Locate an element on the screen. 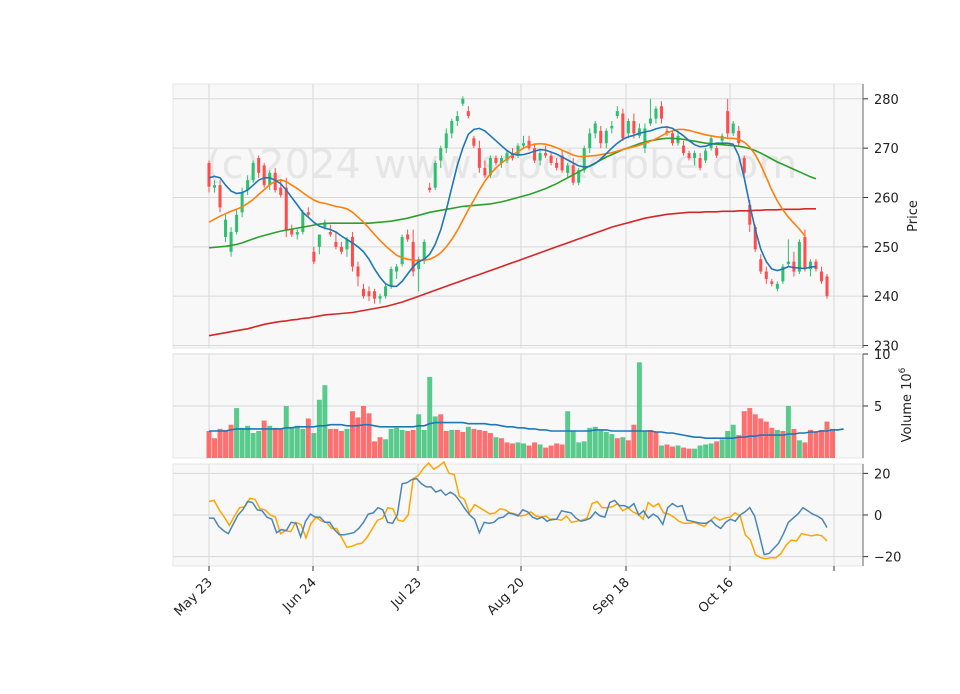 The height and width of the screenshot is (694, 960). volume-axis-label-exponent: 6 is located at coordinates (903, 370).